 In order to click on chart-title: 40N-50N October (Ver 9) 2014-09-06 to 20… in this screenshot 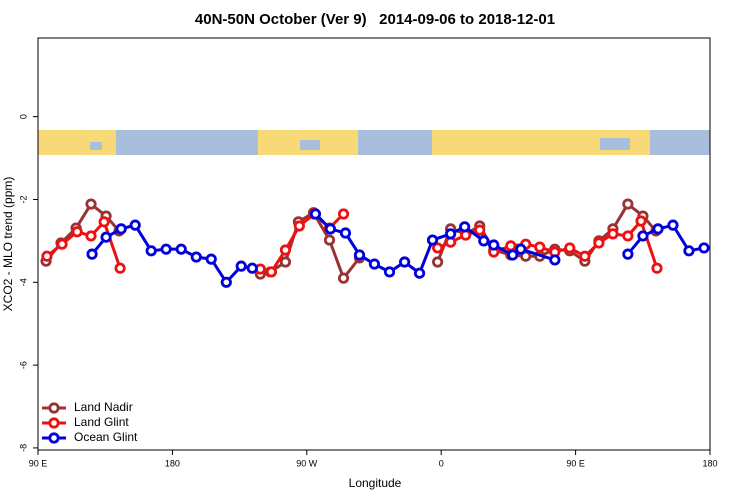, I will do `click(375, 19)`.